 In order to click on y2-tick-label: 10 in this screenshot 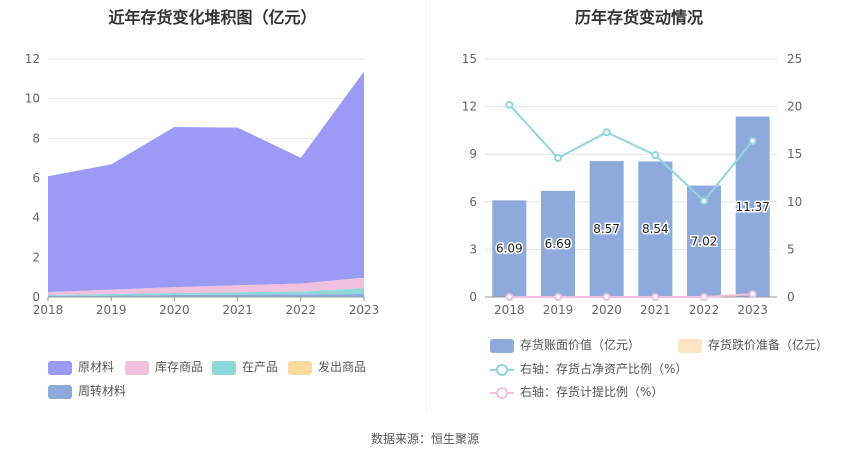, I will do `click(794, 202)`.